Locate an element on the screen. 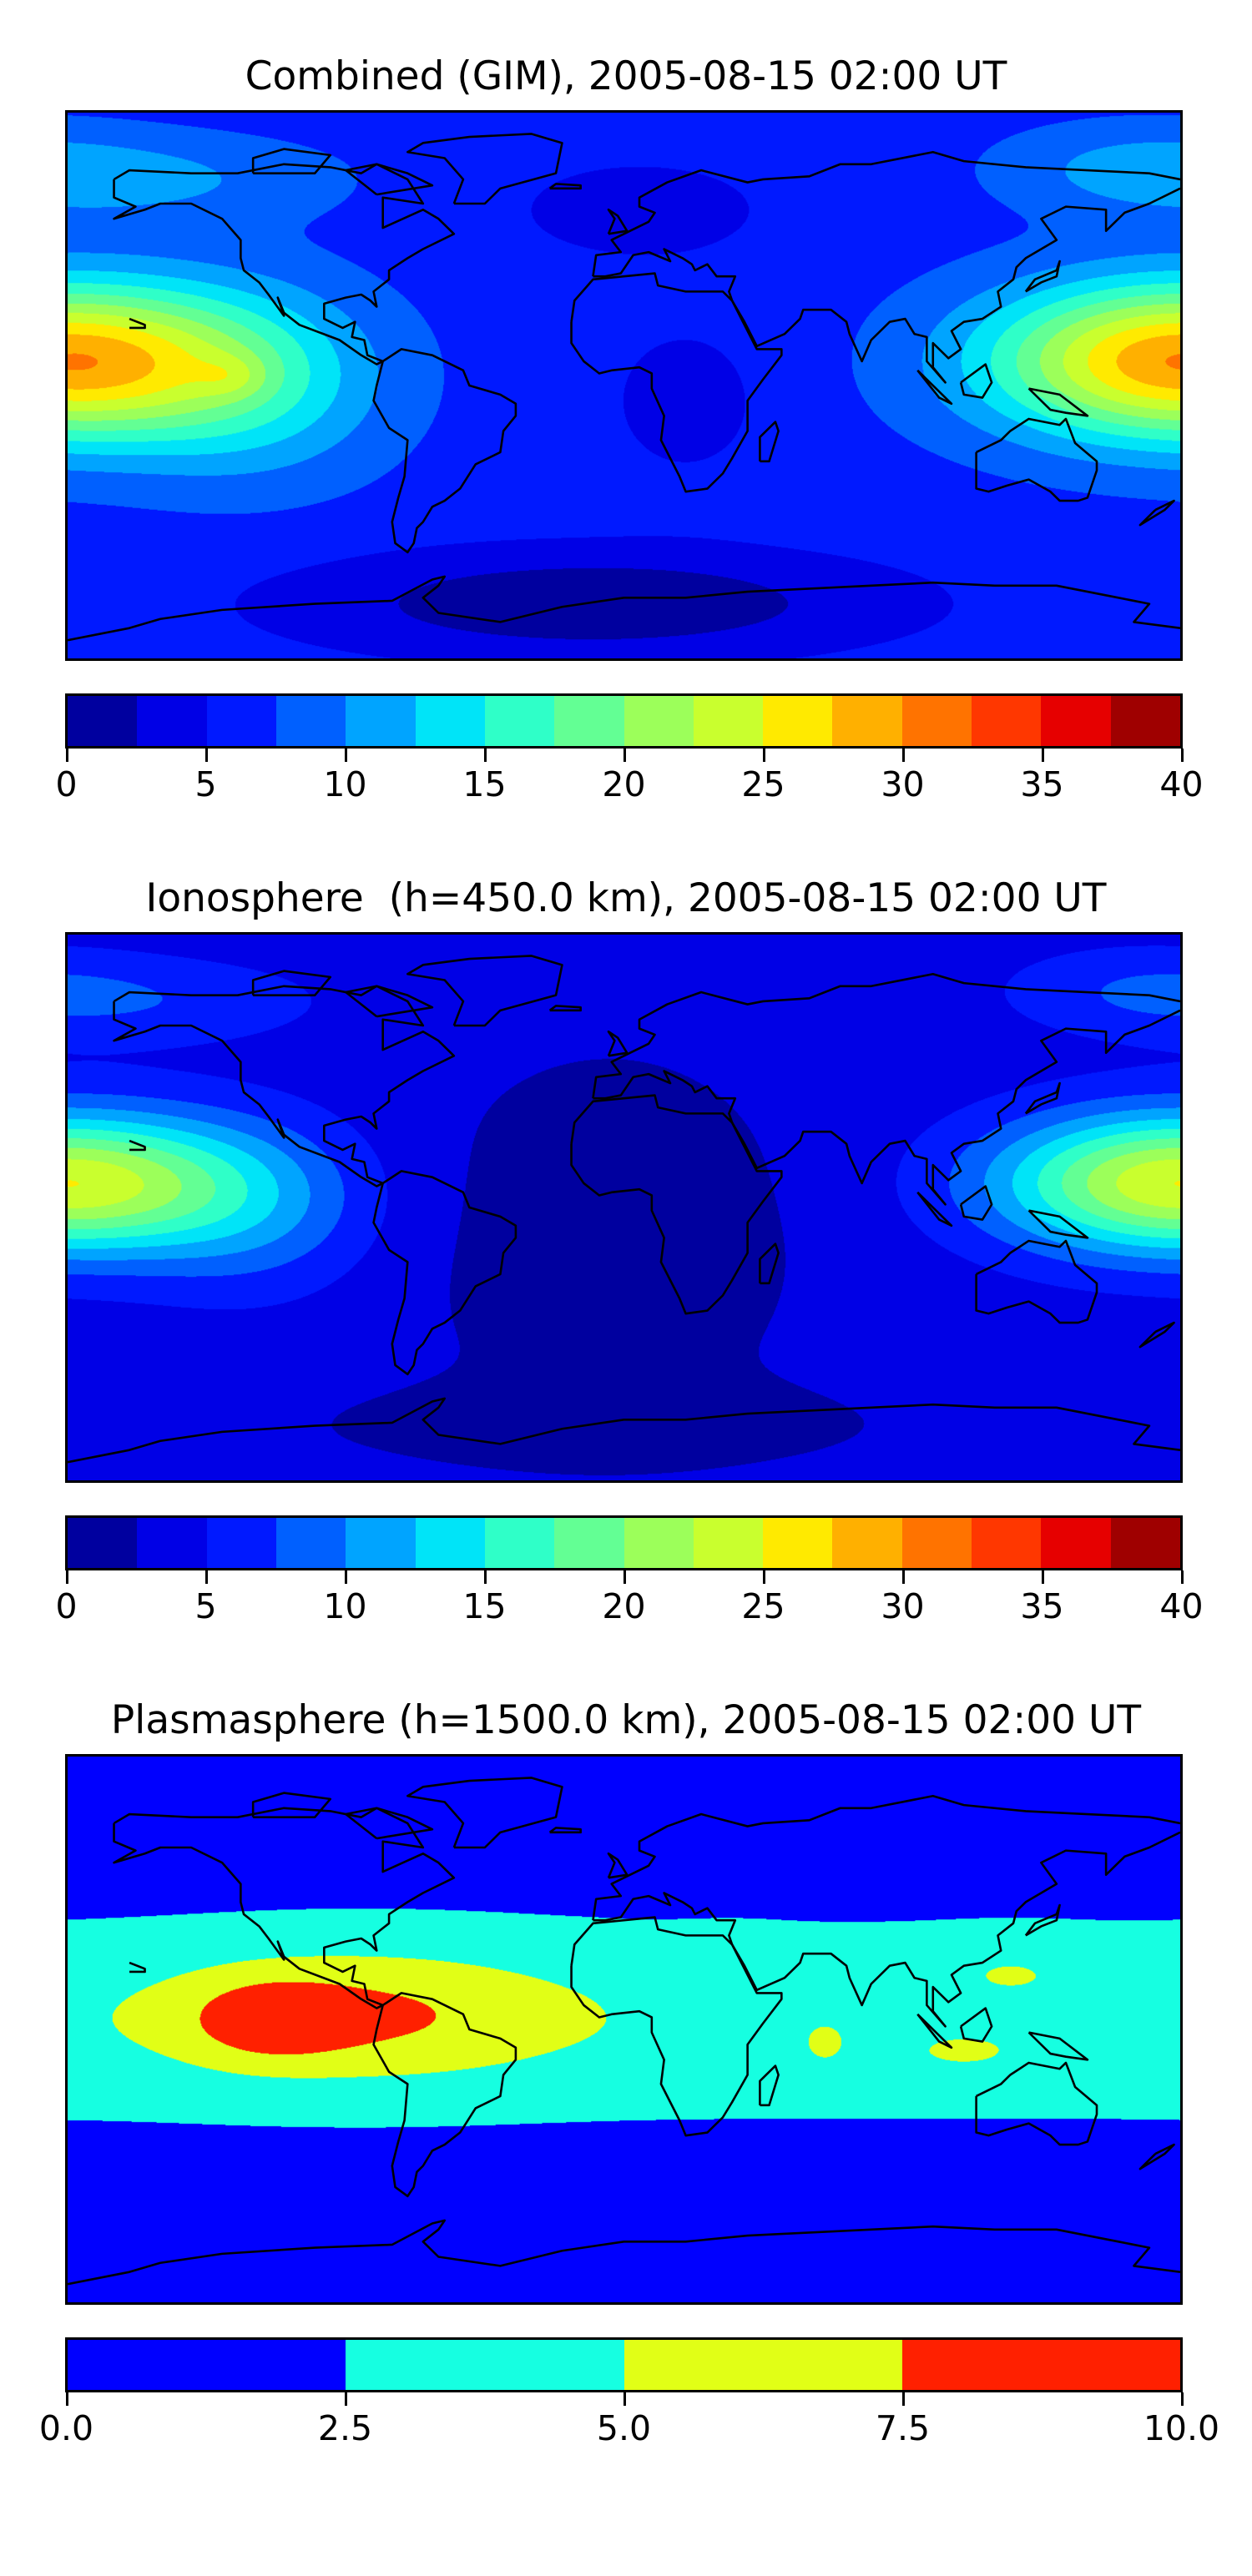  colorbar-tick-label: 10.0 is located at coordinates (1181, 2428).